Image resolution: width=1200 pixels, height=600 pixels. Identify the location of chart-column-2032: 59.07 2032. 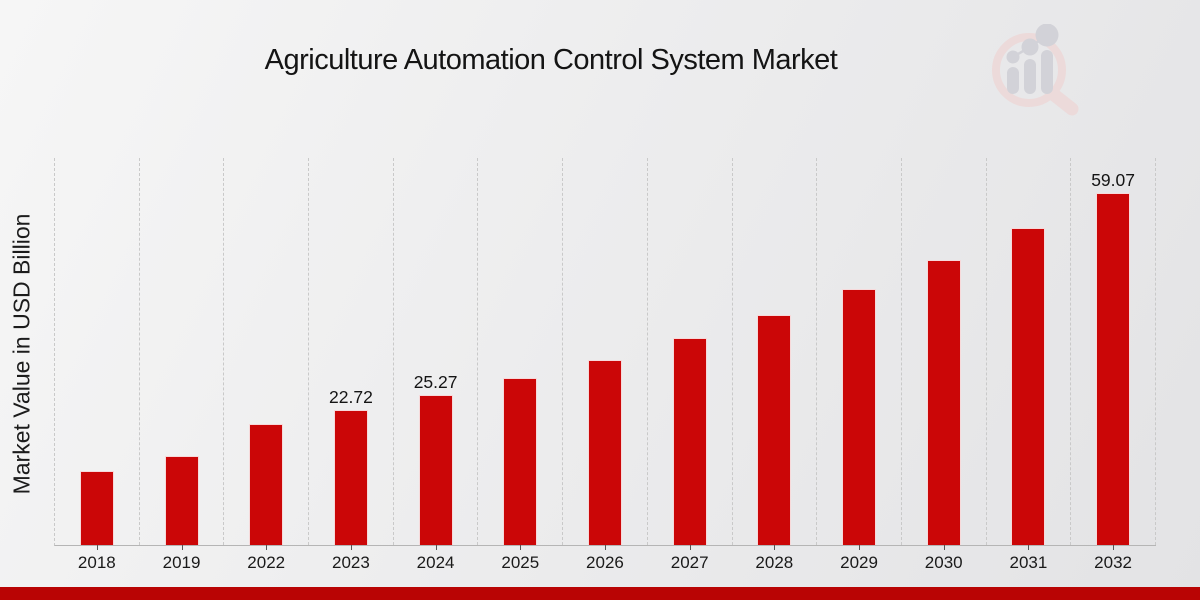
(1113, 365).